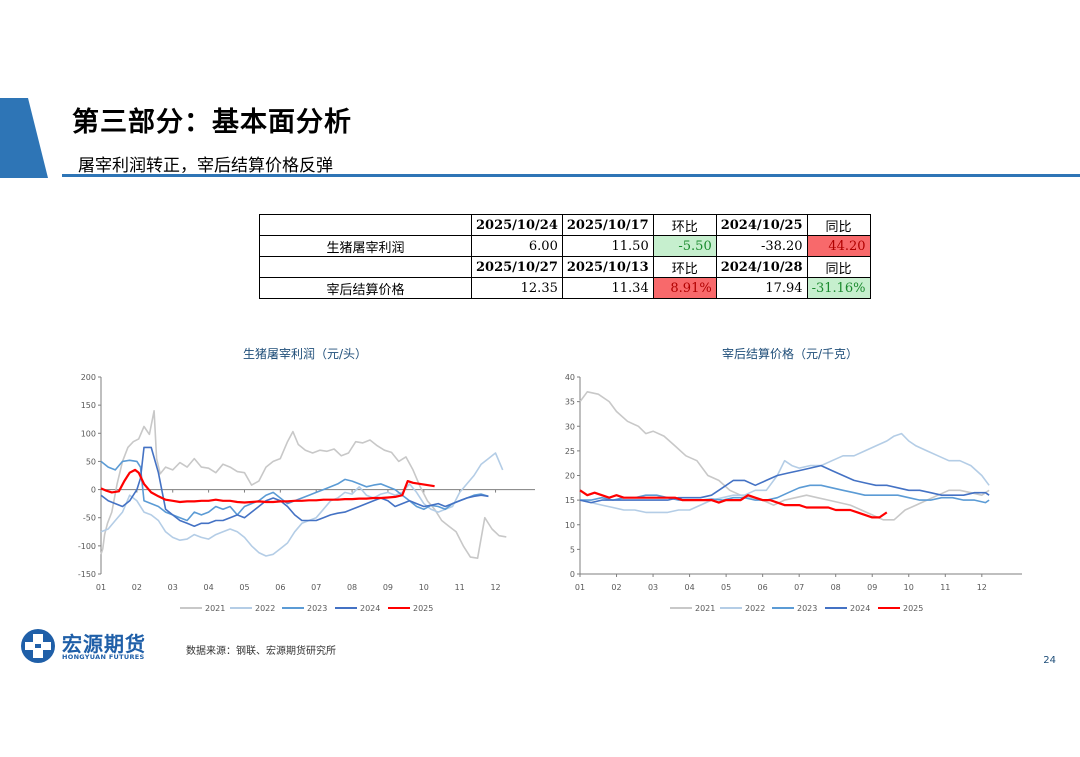 The image size is (1080, 757). I want to click on table-cell: 6.00, so click(517, 246).